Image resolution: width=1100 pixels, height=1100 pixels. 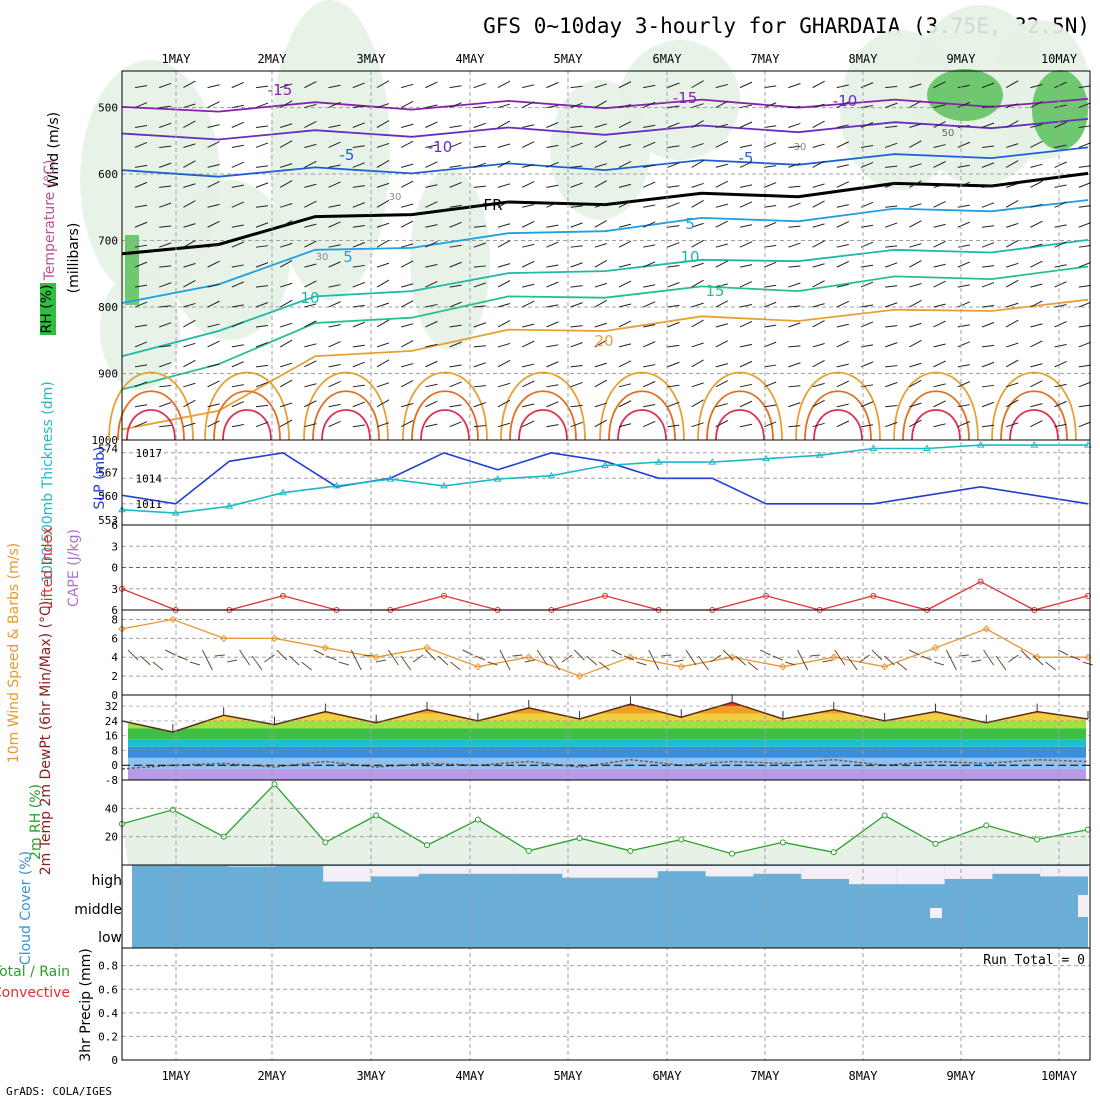 I want to click on x-label-bottom-8: 9MAY, so click(x=962, y=1076).